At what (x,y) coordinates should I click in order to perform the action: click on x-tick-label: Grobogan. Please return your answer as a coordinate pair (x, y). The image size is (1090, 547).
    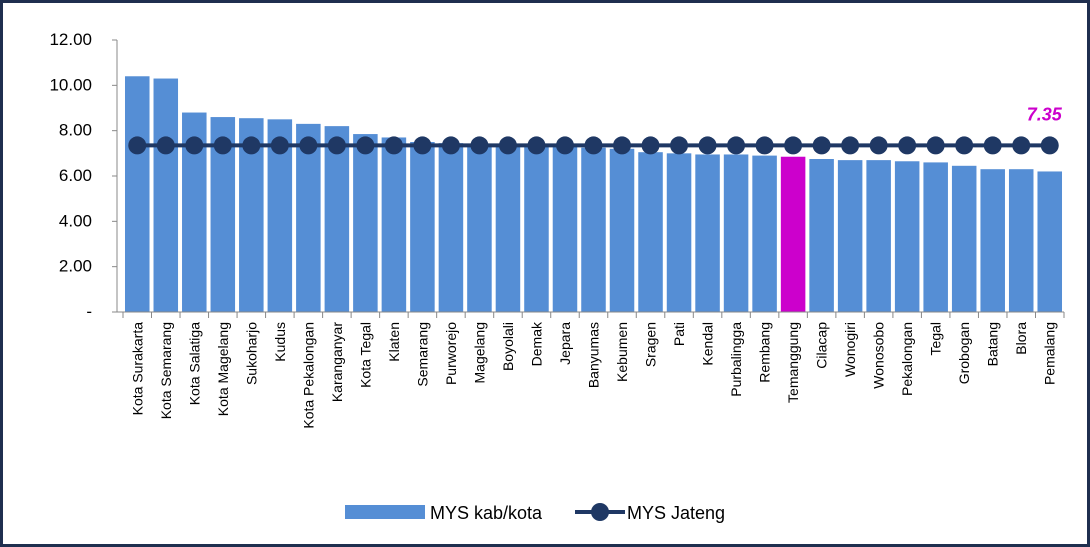
    Looking at the image, I should click on (964, 353).